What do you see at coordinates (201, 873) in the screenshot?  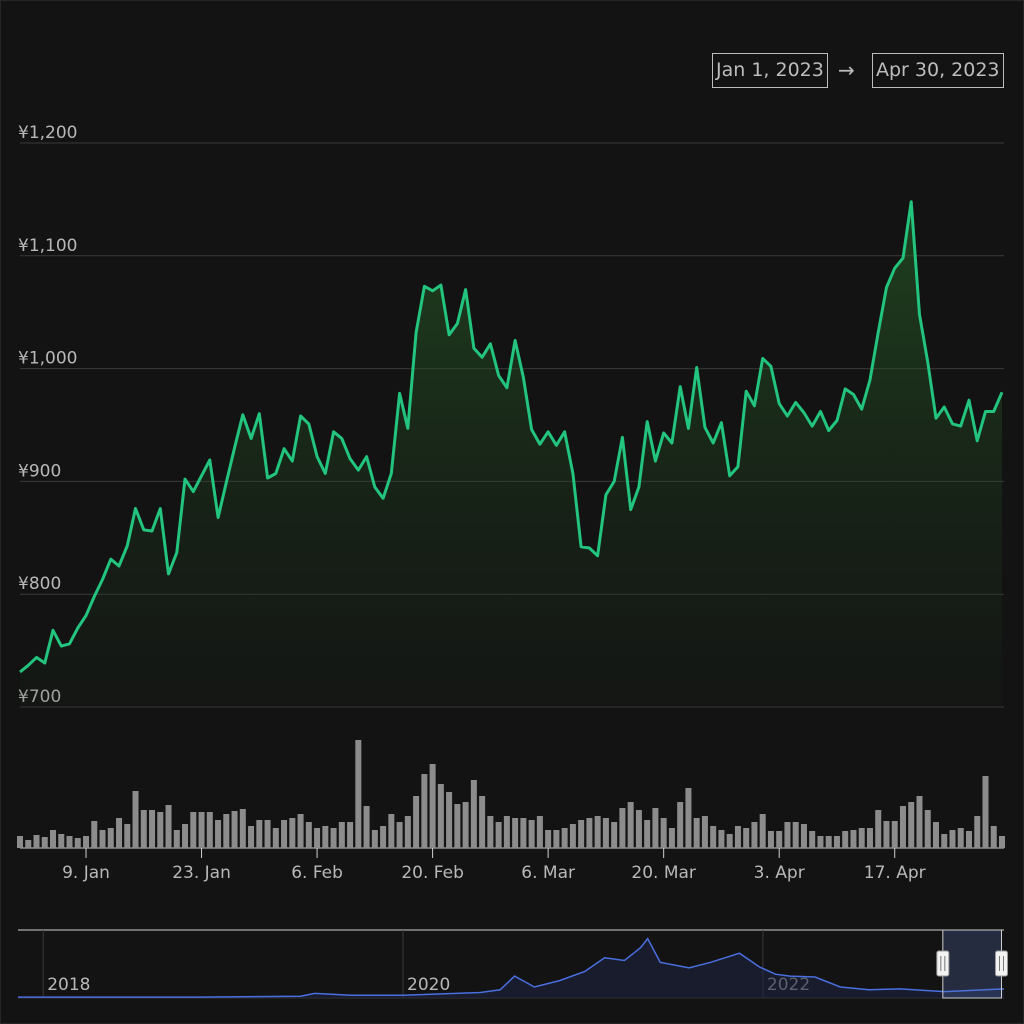 I see `x-tick-label: 23. Jan` at bounding box center [201, 873].